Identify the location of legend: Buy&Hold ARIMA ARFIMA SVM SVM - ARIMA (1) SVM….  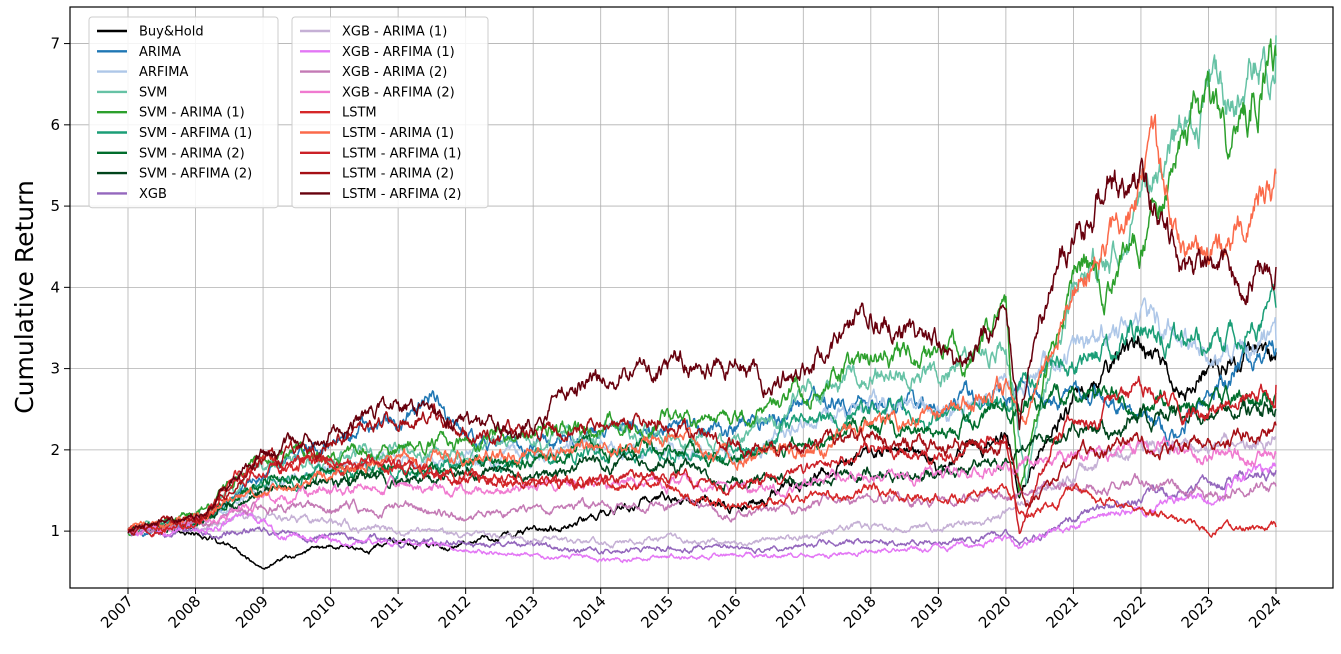
(288, 112).